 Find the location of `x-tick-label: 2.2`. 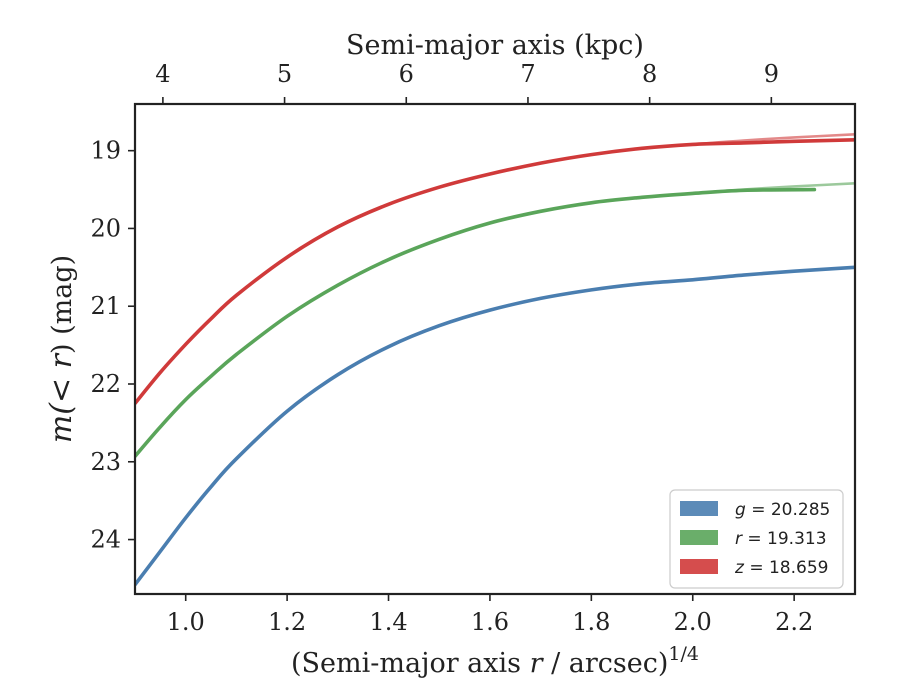

x-tick-label: 2.2 is located at coordinates (794, 622).